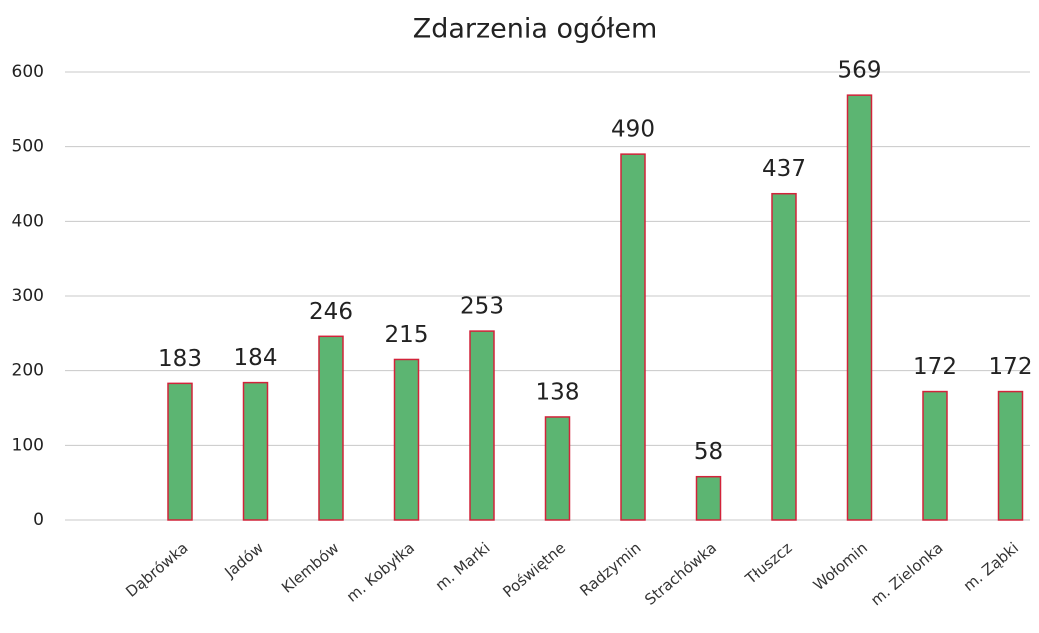 The image size is (1039, 633). I want to click on y-tick-label: 600, so click(28, 72).